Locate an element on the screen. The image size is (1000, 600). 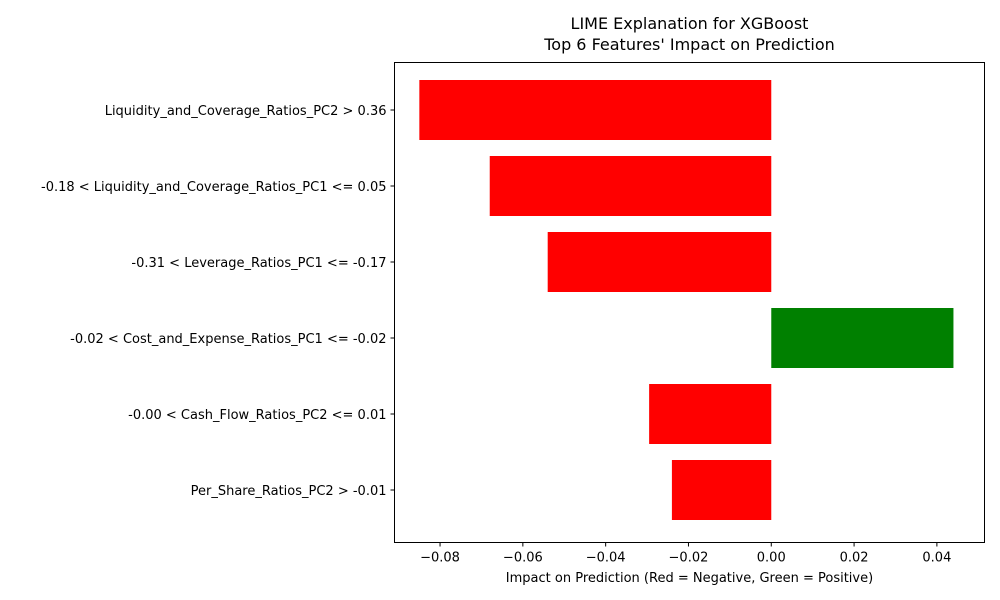
x-tick-label-4: 0.00 is located at coordinates (771, 558).